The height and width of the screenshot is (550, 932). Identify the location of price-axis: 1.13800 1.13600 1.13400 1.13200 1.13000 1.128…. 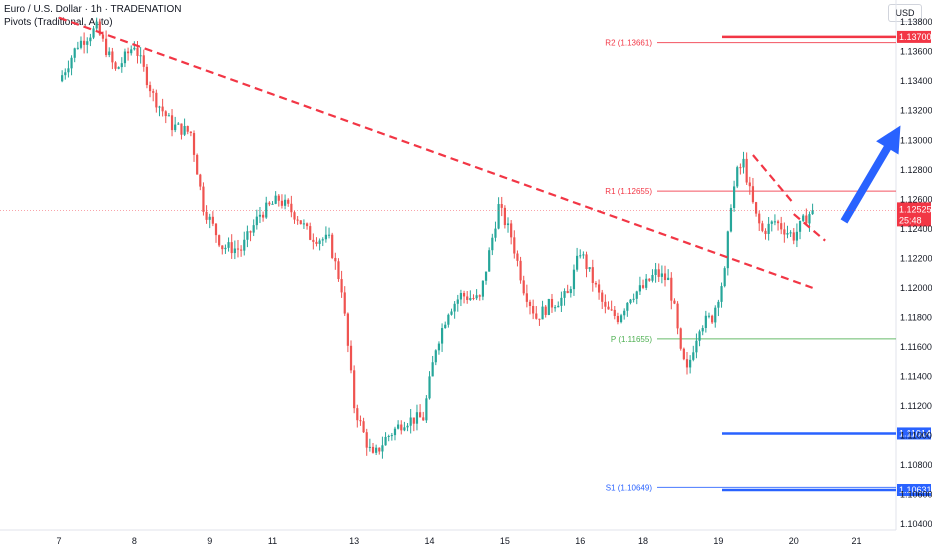
(916, 273).